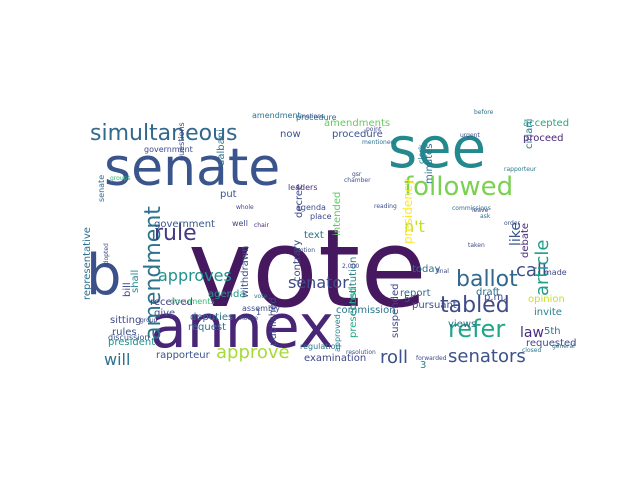  Describe the element at coordinates (221, 147) in the screenshot. I see `cloud-word: dalbani` at that location.